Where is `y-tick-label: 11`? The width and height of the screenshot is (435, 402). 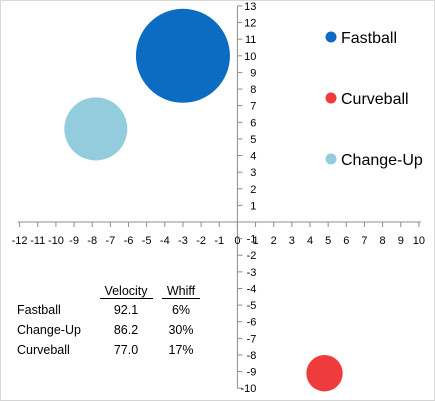
y-tick-label: 11 is located at coordinates (250, 40).